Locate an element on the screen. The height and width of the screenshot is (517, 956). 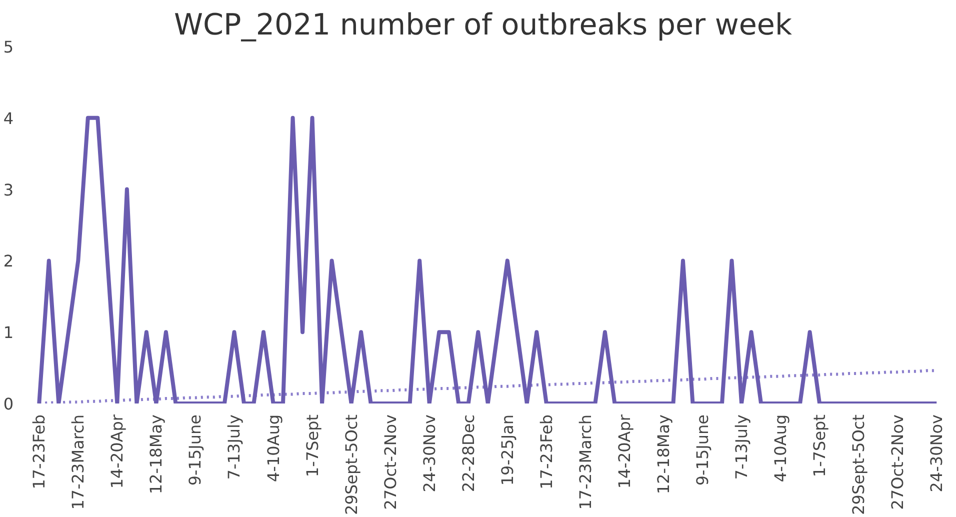
y-tick-label: 0 is located at coordinates (8, 404).